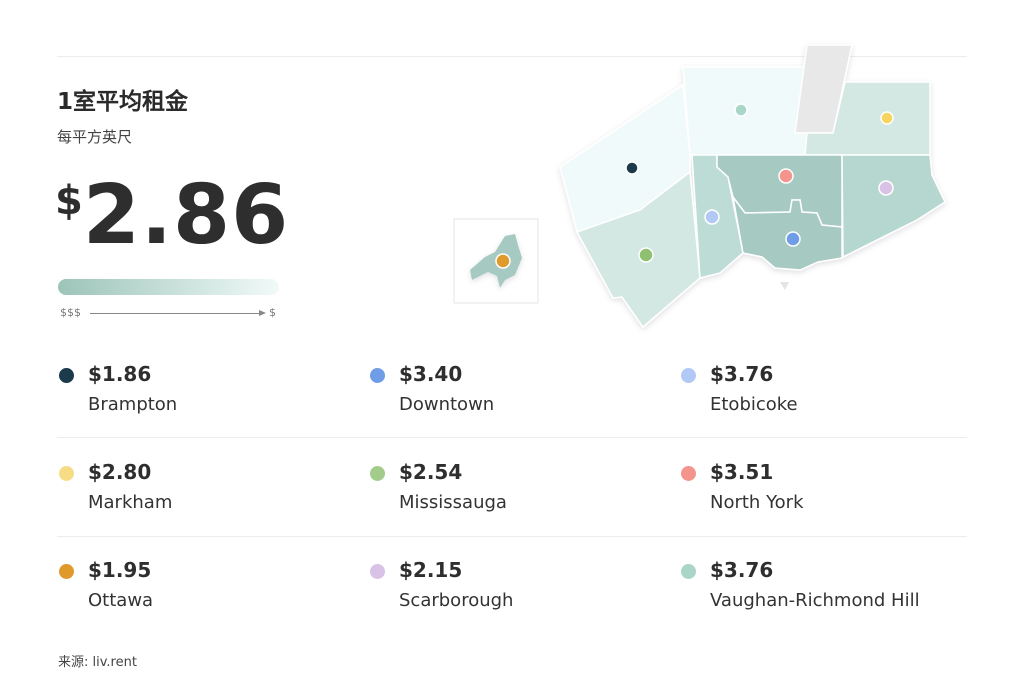 Image resolution: width=1024 pixels, height=690 pixels. What do you see at coordinates (431, 472) in the screenshot?
I see `legend-price: $2.54` at bounding box center [431, 472].